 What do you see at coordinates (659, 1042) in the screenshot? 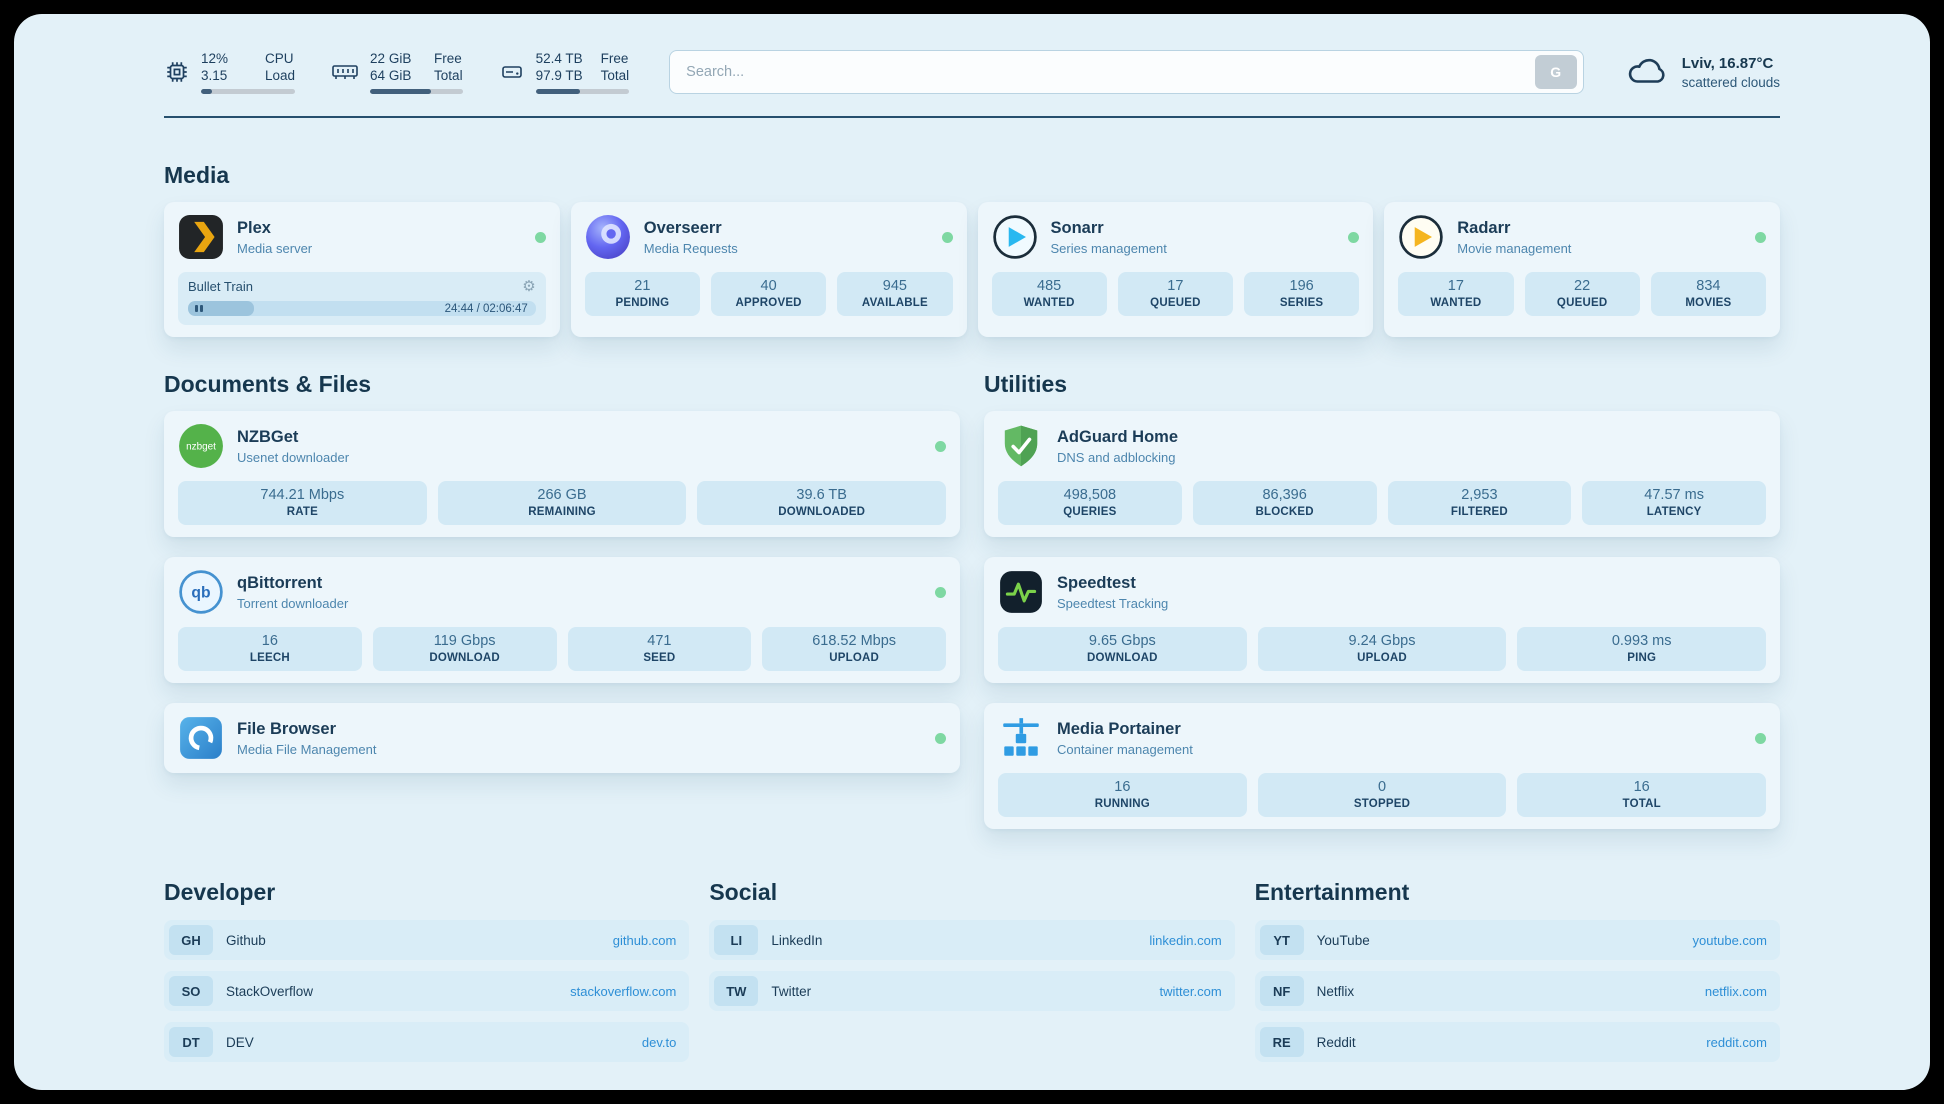
I see `bookmark-url: dev.to` at bounding box center [659, 1042].